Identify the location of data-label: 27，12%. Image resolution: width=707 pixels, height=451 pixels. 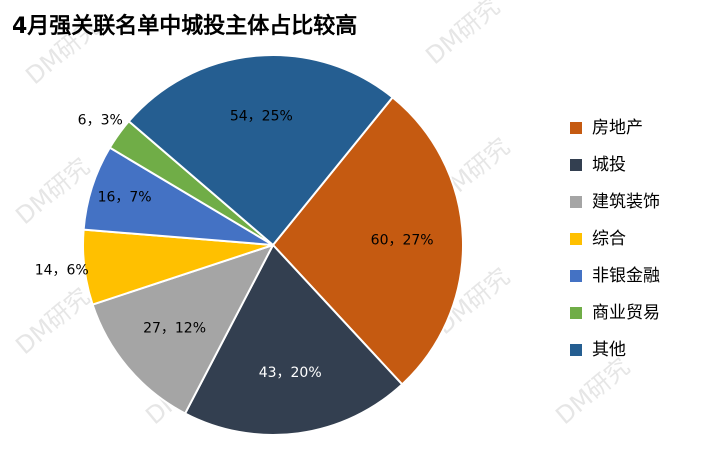
(174, 329).